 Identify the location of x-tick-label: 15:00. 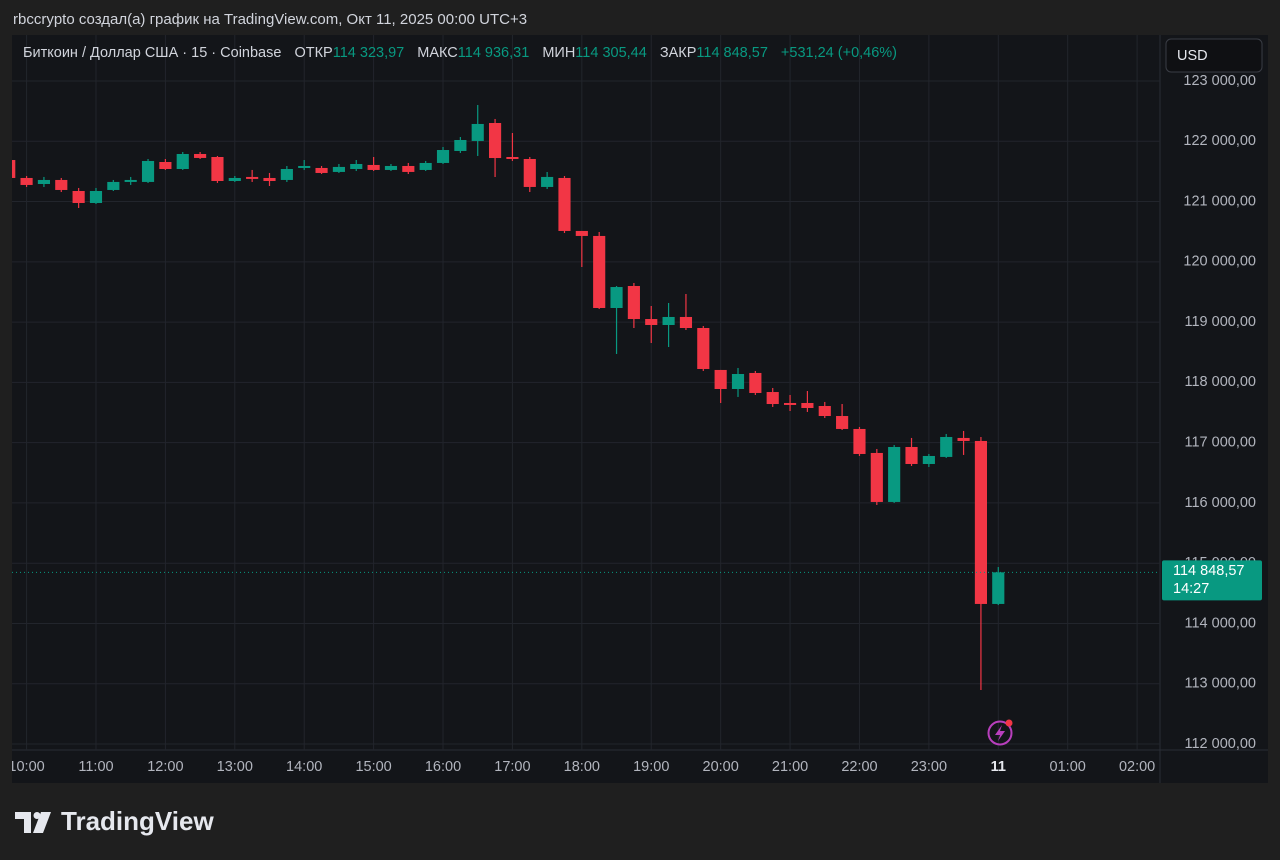
(373, 767).